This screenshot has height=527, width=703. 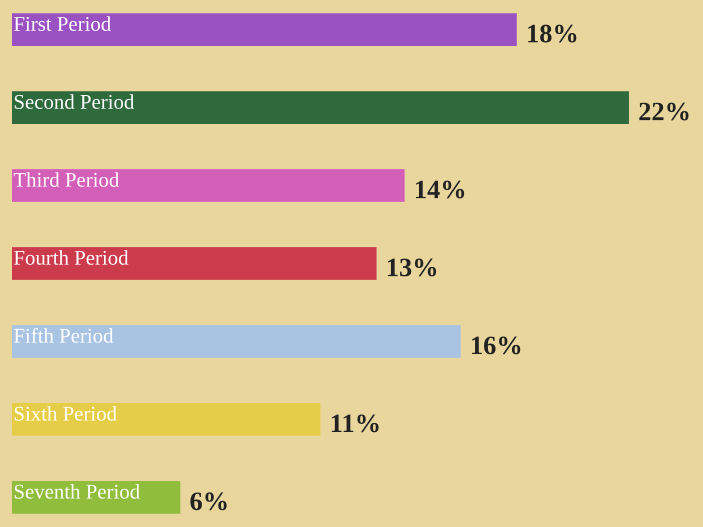 I want to click on data-label: 22%, so click(x=664, y=111).